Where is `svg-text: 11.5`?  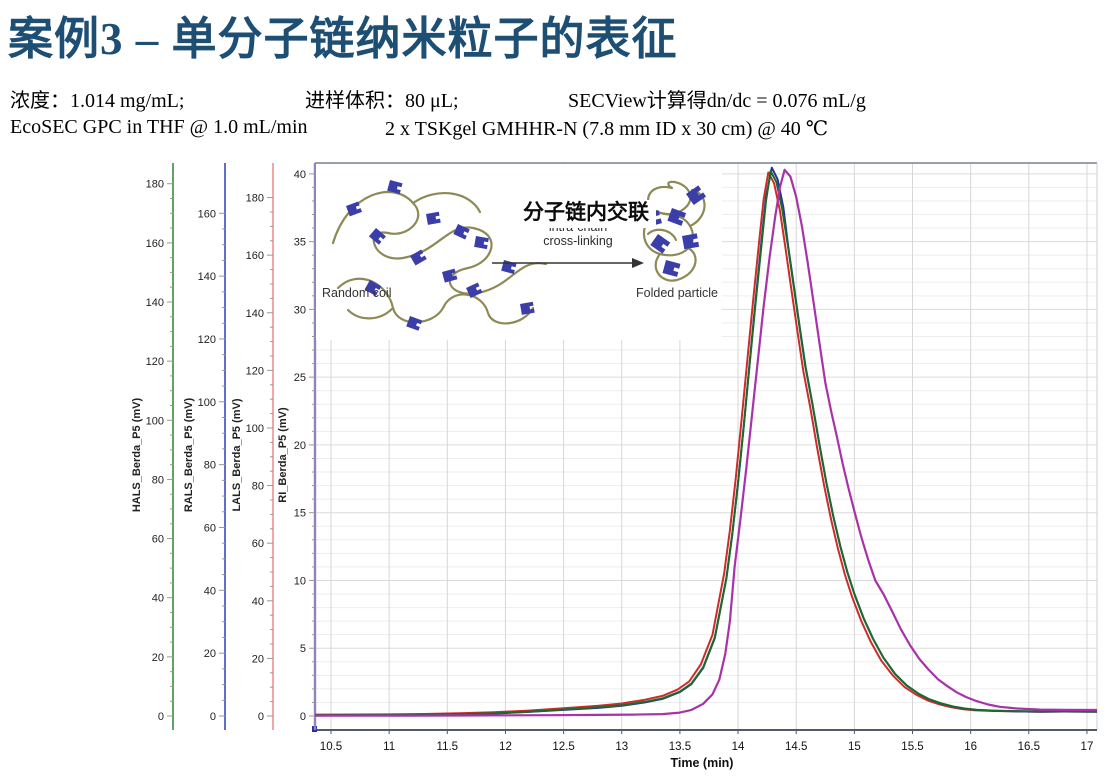 svg-text: 11.5 is located at coordinates (448, 747).